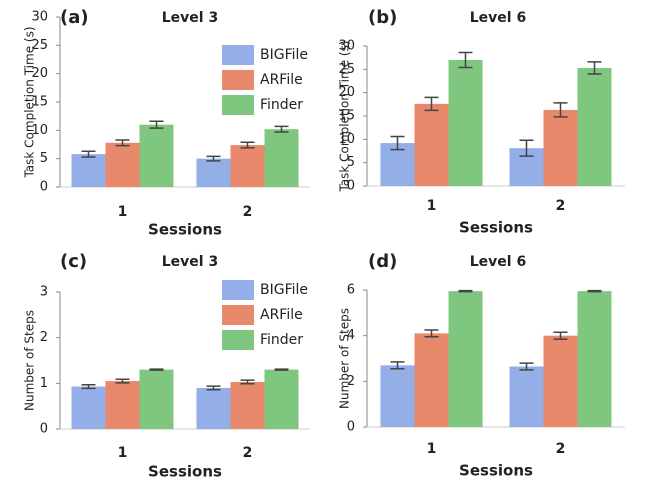 Image resolution: width=662 pixels, height=481 pixels. What do you see at coordinates (351, 335) in the screenshot?
I see `y-tick-label: 4` at bounding box center [351, 335].